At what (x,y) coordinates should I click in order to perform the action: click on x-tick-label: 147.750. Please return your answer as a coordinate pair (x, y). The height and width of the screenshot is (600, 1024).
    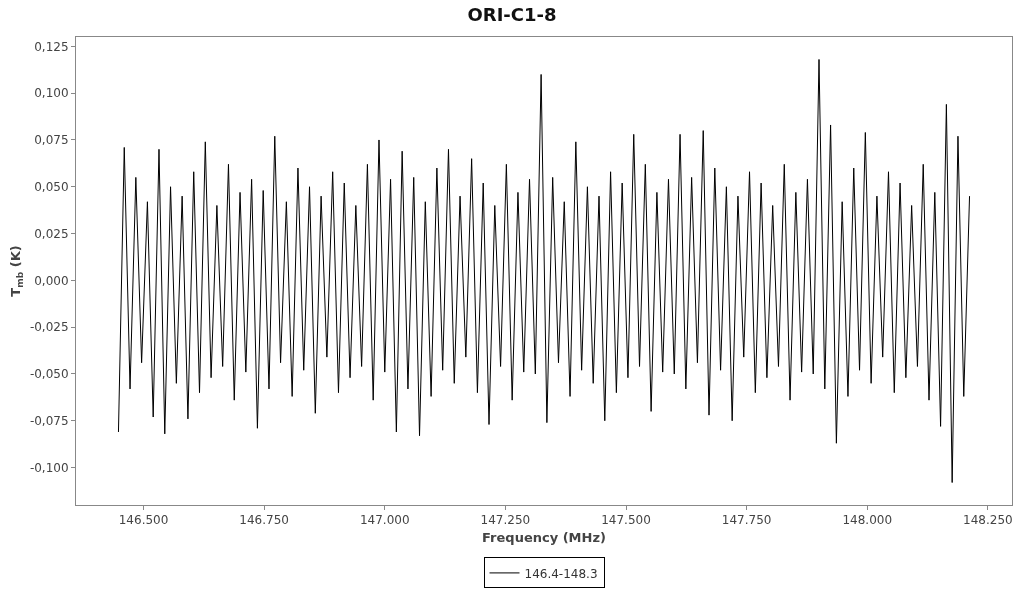
    Looking at the image, I should click on (746, 520).